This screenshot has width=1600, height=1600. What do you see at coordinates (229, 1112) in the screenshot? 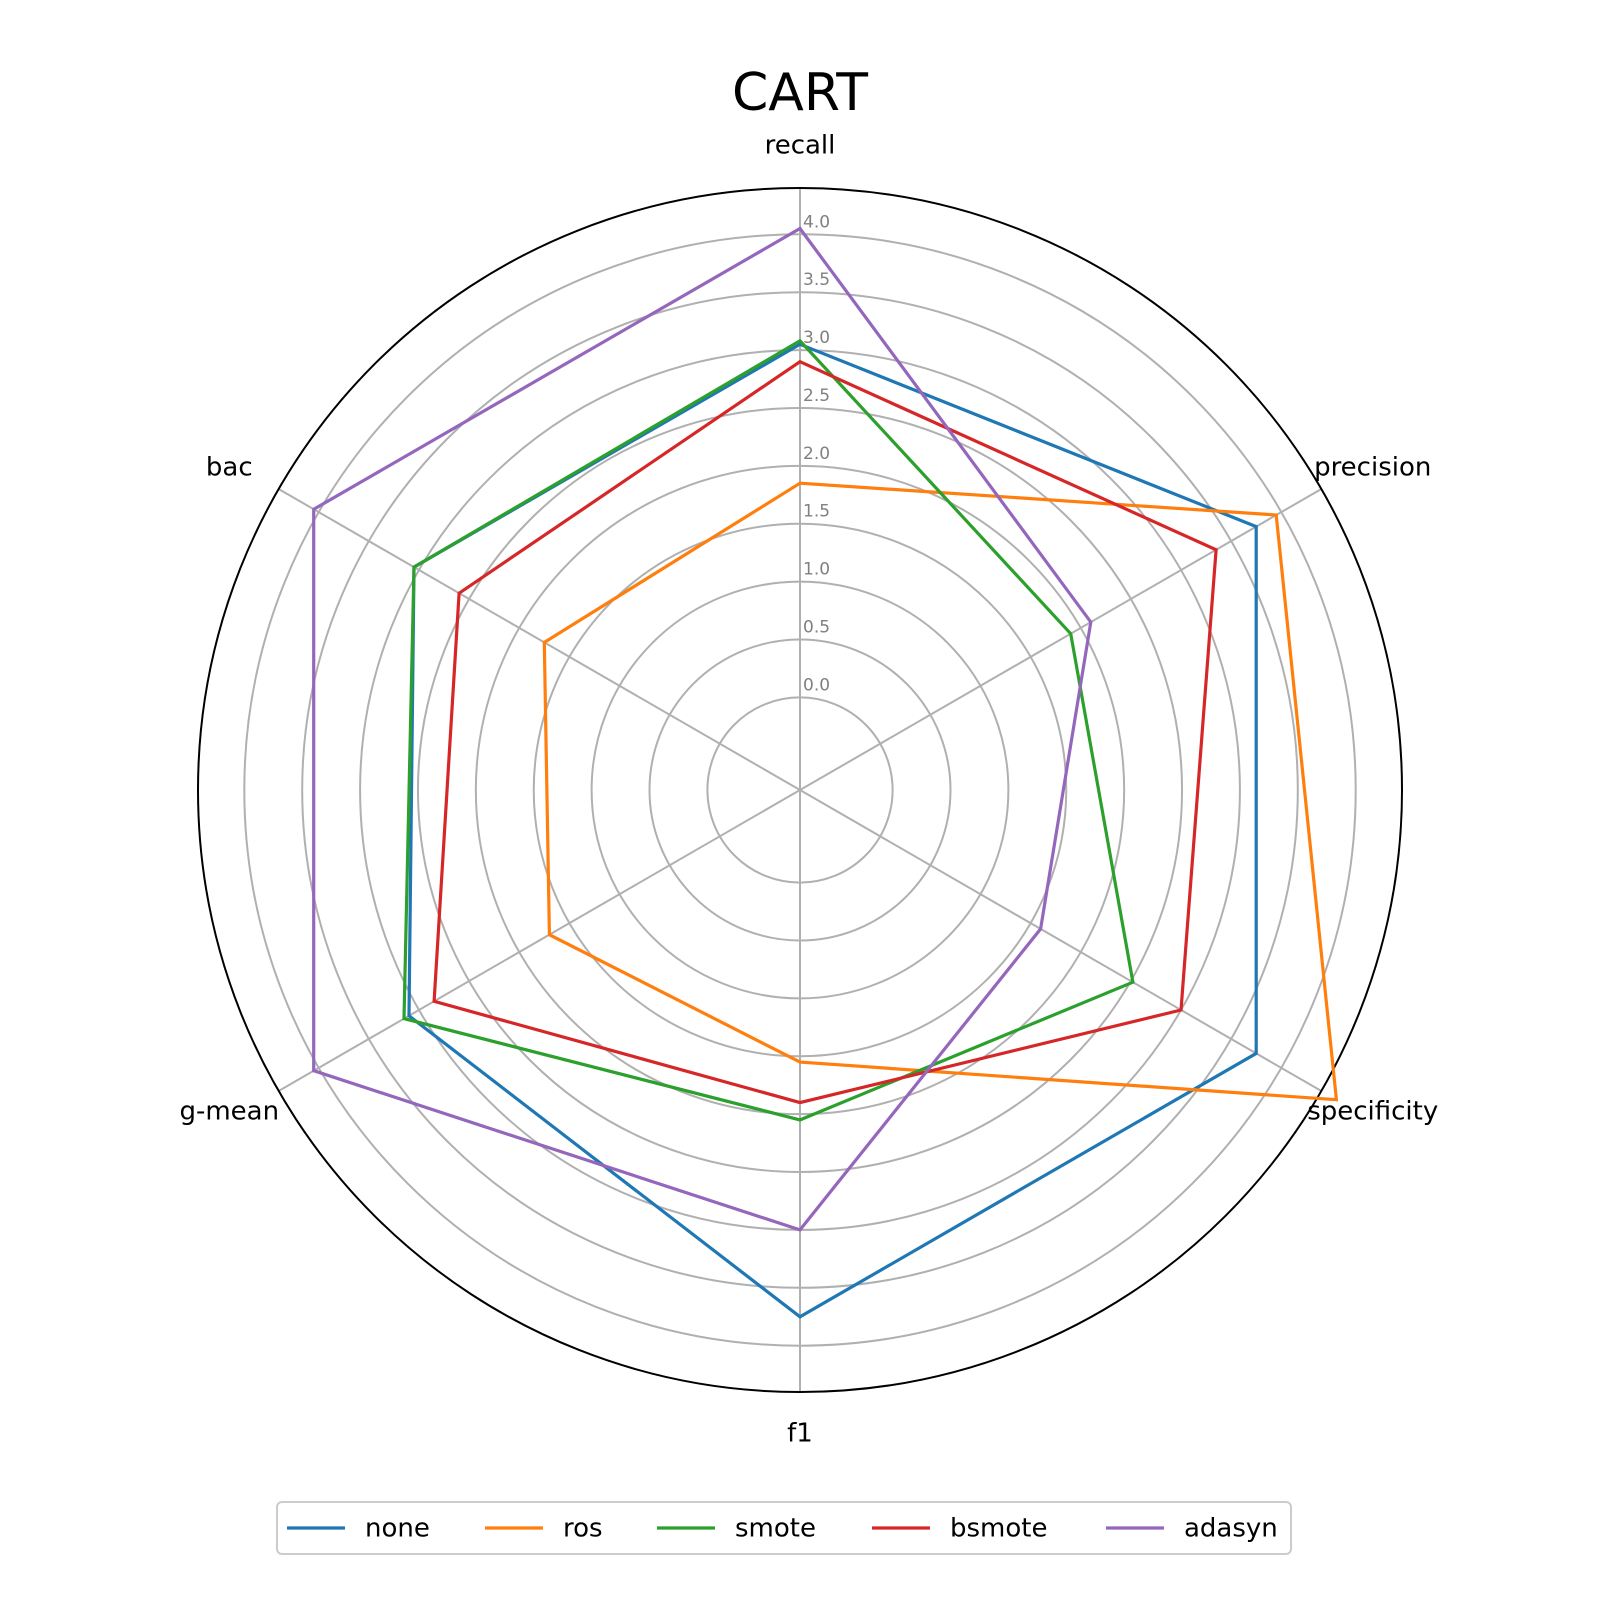
I see `axis-label-g-mean: g-mean` at bounding box center [229, 1112].